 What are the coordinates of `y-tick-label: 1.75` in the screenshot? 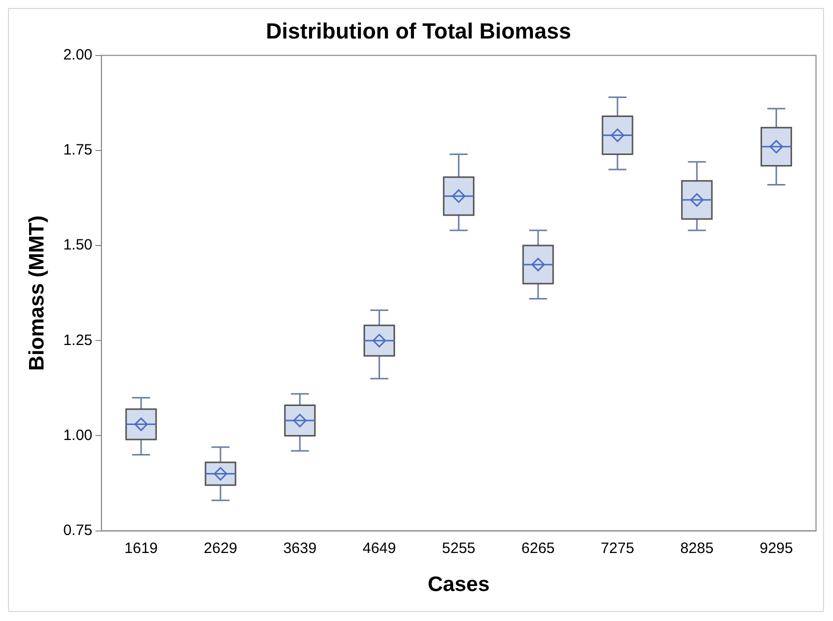 It's located at (77, 150).